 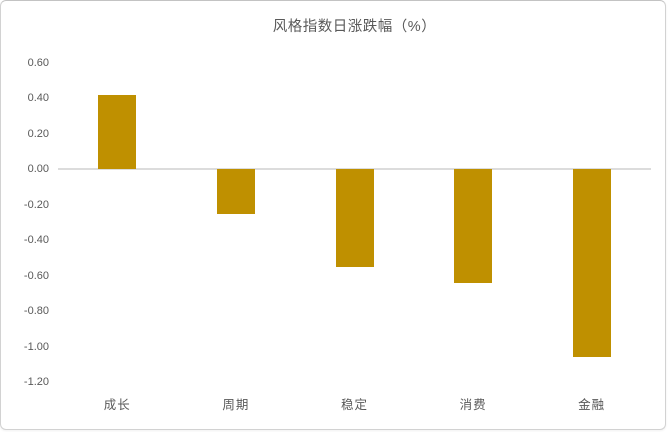 I want to click on x-category-label: 成长, so click(x=117, y=405).